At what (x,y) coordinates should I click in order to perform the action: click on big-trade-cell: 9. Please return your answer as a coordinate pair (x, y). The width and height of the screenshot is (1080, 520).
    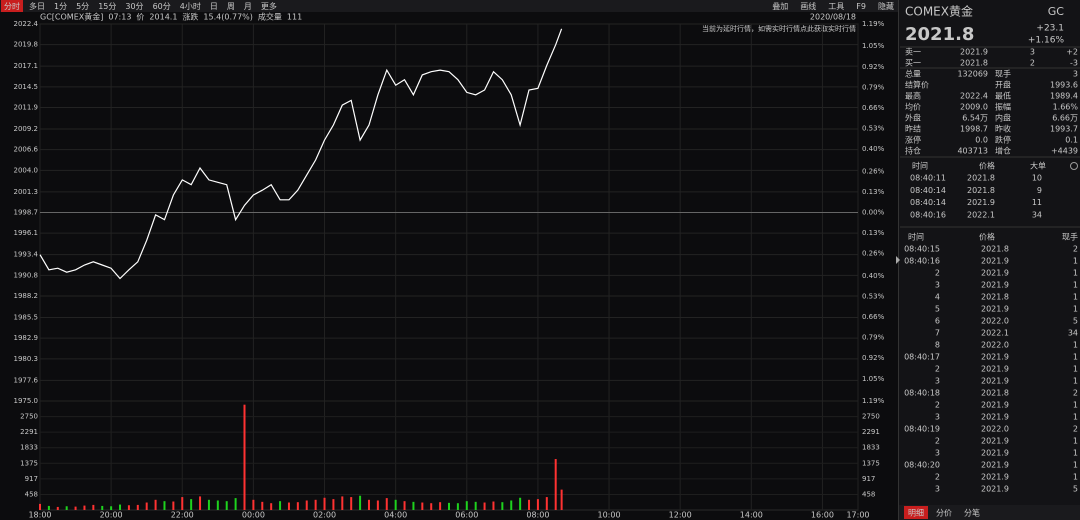
    Looking at the image, I should click on (1039, 190).